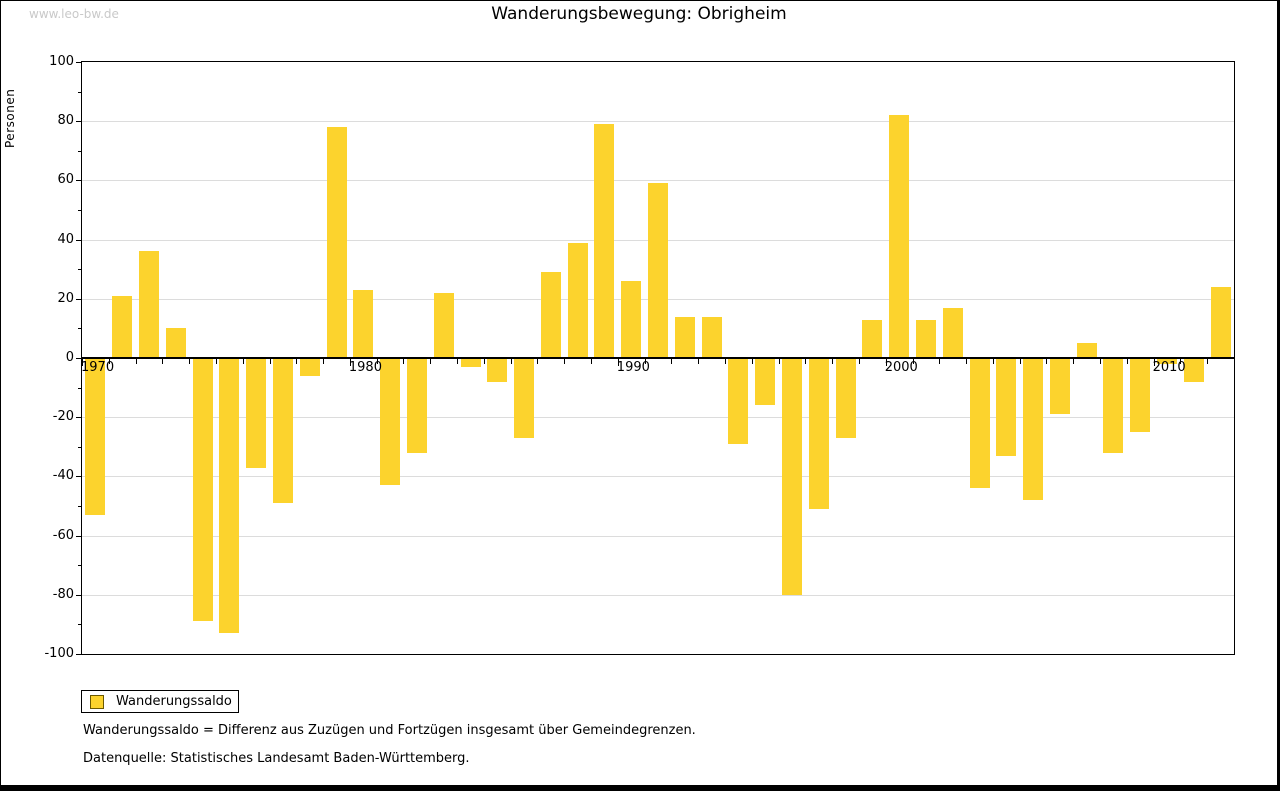 Image resolution: width=1280 pixels, height=791 pixels. What do you see at coordinates (1193, 370) in the screenshot?
I see `bar-2011` at bounding box center [1193, 370].